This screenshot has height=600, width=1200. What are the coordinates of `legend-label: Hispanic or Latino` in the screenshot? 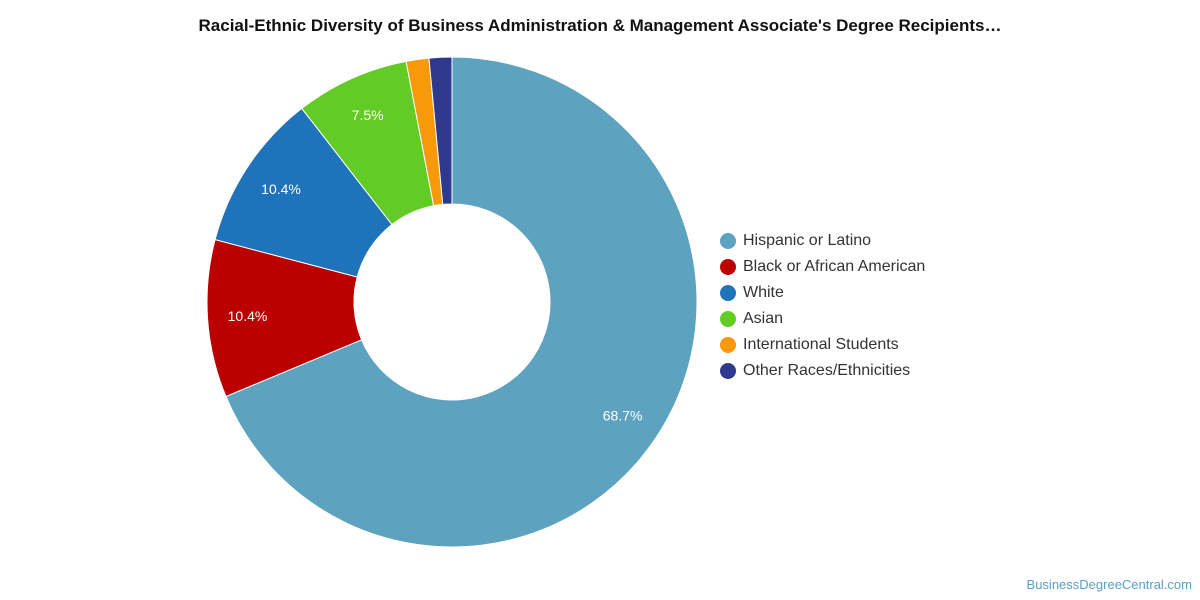 It's located at (807, 240).